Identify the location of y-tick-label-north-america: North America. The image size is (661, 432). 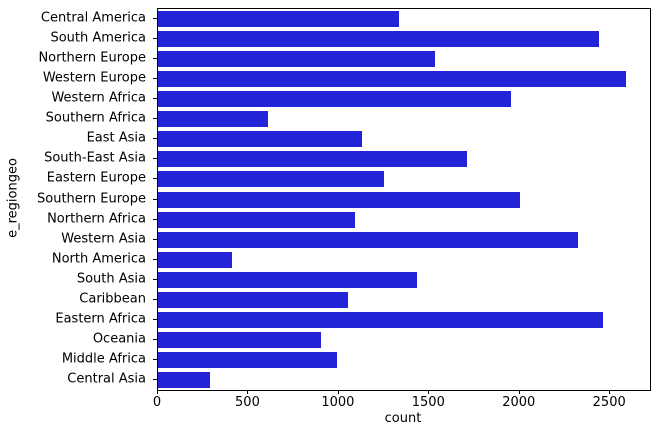
(98, 259).